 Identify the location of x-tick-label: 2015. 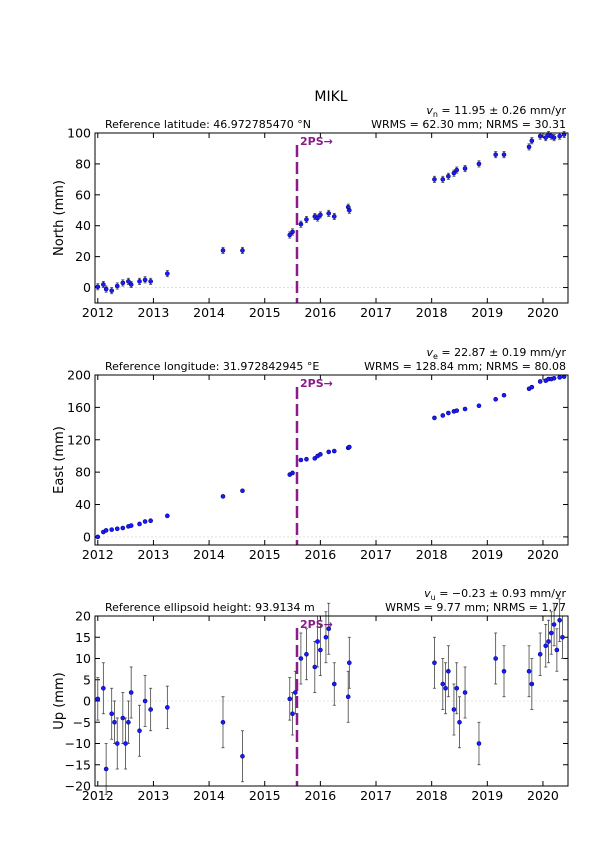
(265, 554).